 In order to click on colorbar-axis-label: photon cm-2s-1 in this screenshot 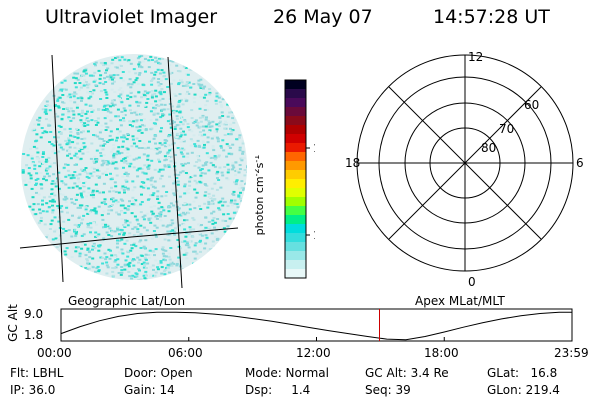, I will do `click(260, 195)`.